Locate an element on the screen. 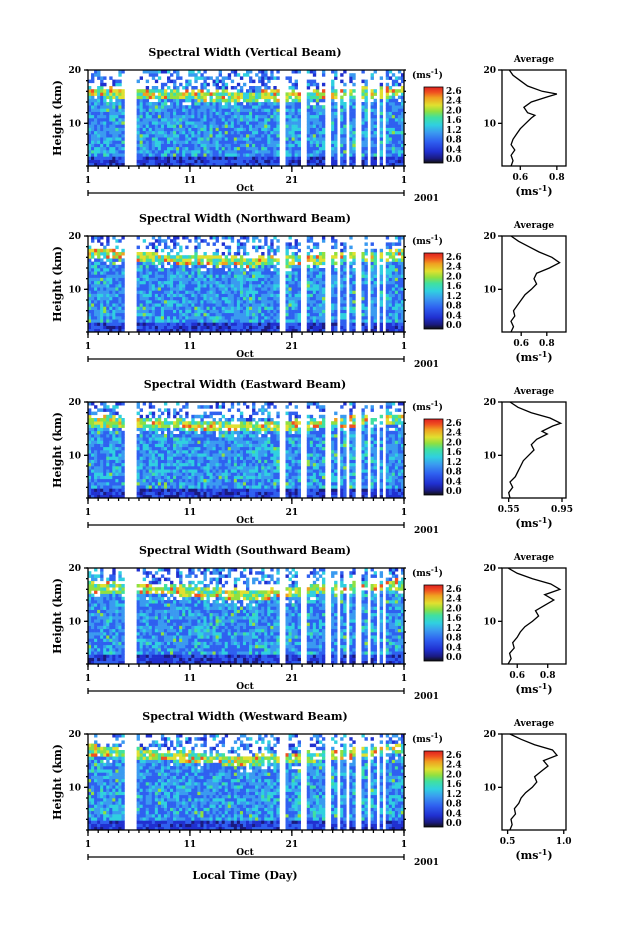 Image resolution: width=624 pixels, height=931 pixels. x-tick-label: 11 is located at coordinates (190, 181).